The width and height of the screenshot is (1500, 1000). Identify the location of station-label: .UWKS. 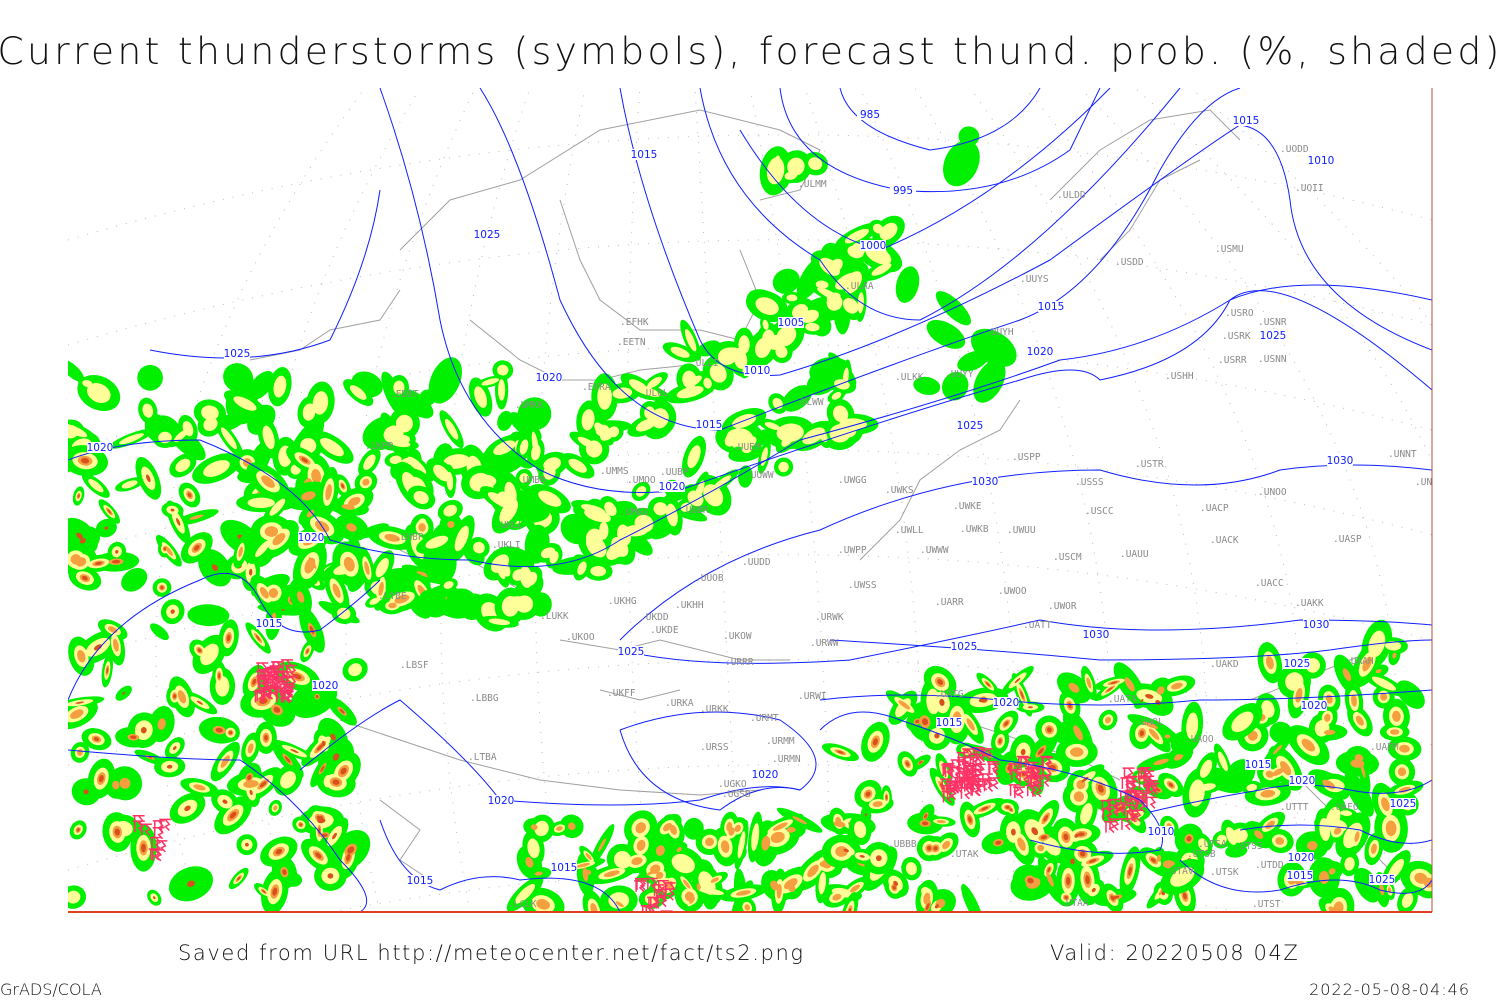
(899, 490).